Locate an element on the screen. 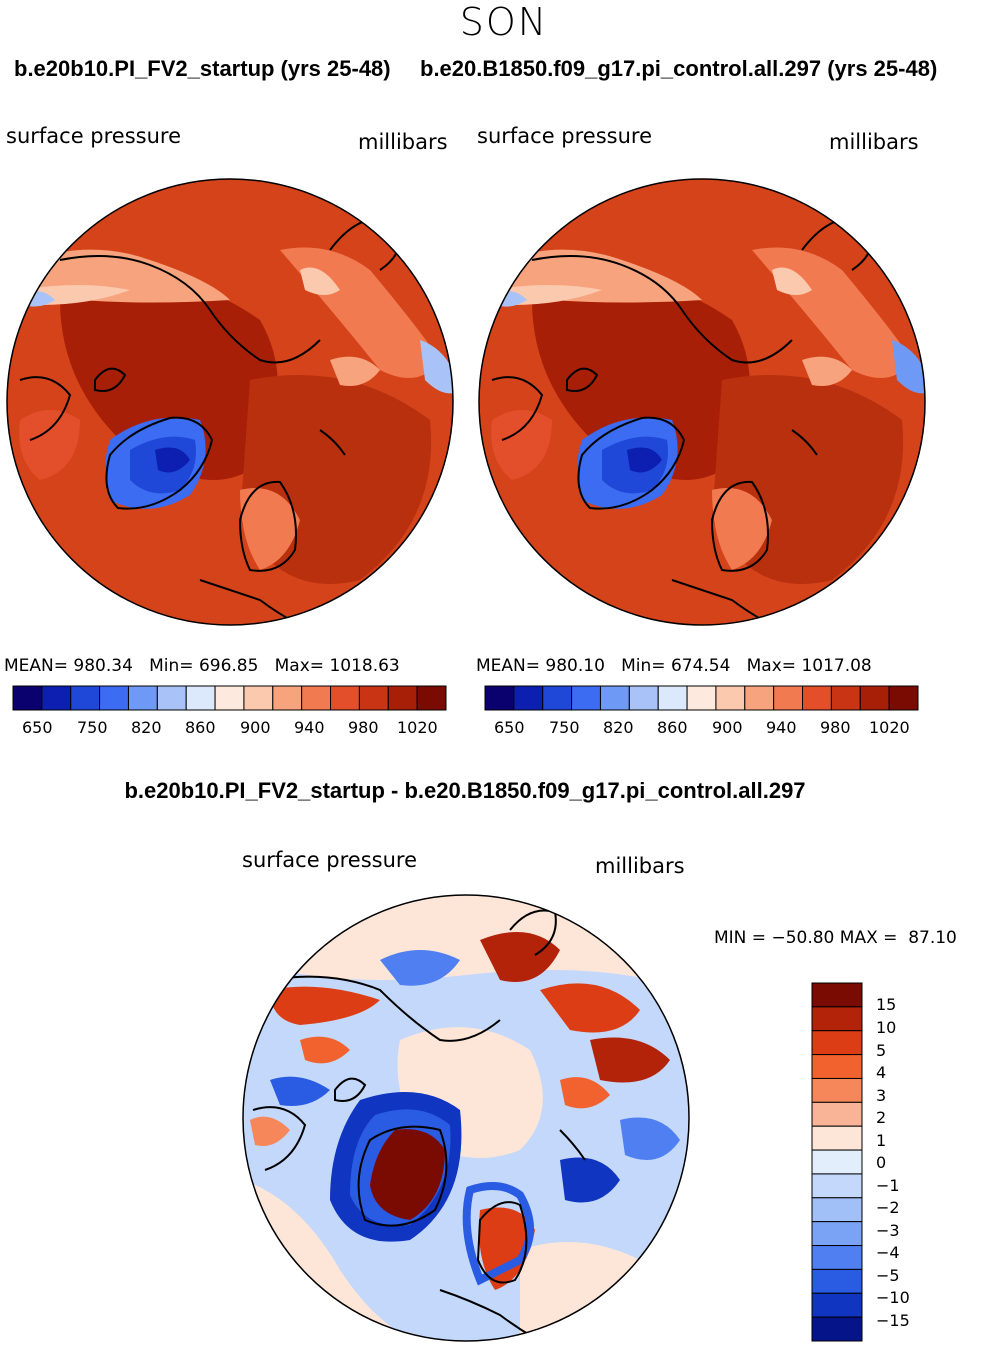 This screenshot has width=1008, height=1352. difference-tick-label: 3 is located at coordinates (881, 1095).